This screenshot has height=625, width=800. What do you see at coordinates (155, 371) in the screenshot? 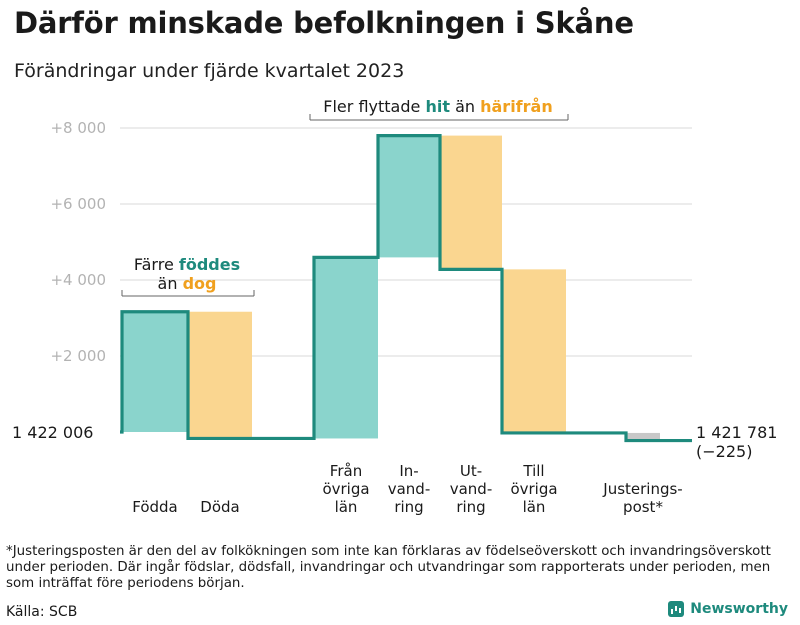
I see `bar-födda` at bounding box center [155, 371].